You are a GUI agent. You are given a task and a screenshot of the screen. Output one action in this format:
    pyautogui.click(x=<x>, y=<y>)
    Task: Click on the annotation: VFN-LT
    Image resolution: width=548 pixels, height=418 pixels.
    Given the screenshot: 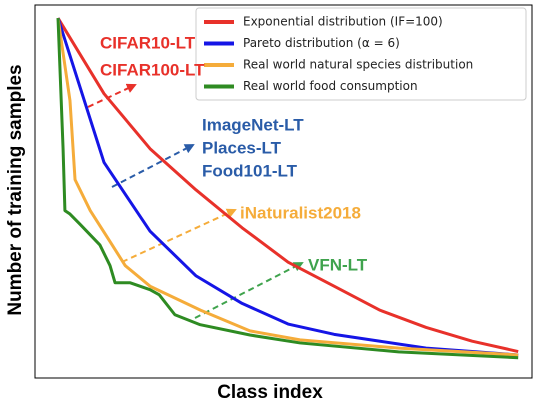 What is the action you would take?
    pyautogui.click(x=338, y=264)
    